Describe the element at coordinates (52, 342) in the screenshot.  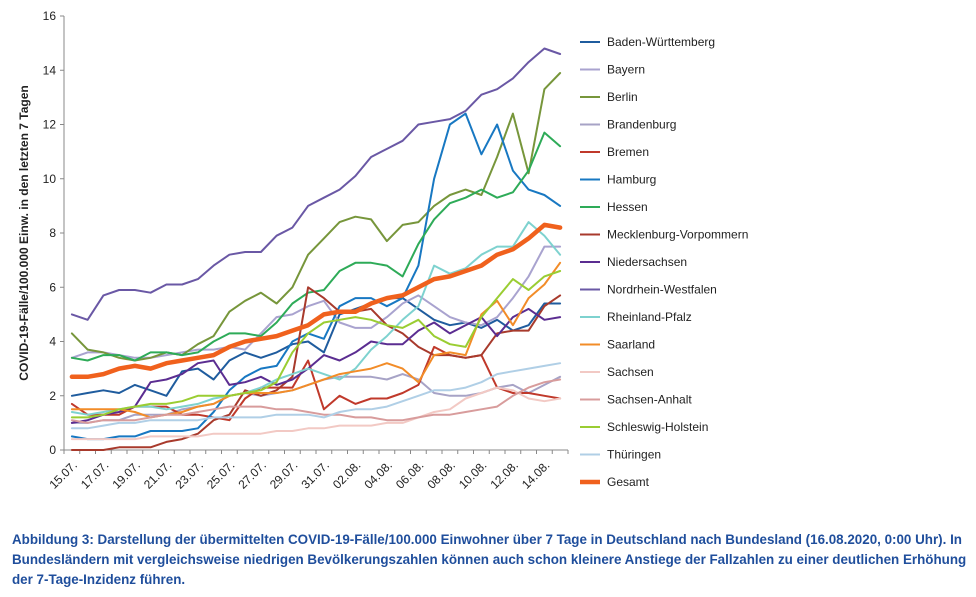
I see `y-tick-label: 4` at that location.